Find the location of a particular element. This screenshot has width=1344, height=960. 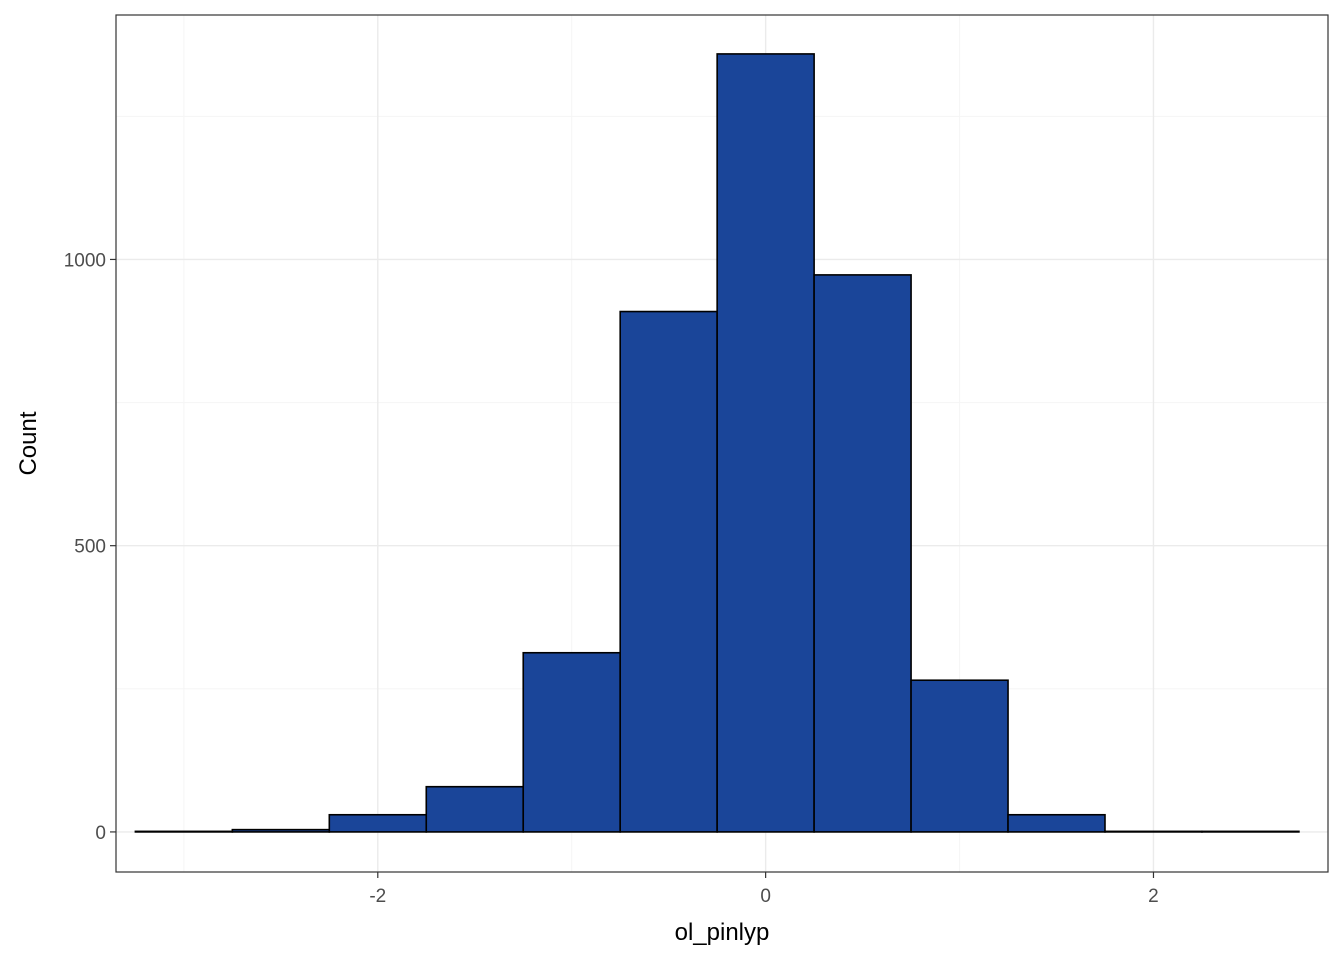

x-tick-label: 0 is located at coordinates (765, 896).